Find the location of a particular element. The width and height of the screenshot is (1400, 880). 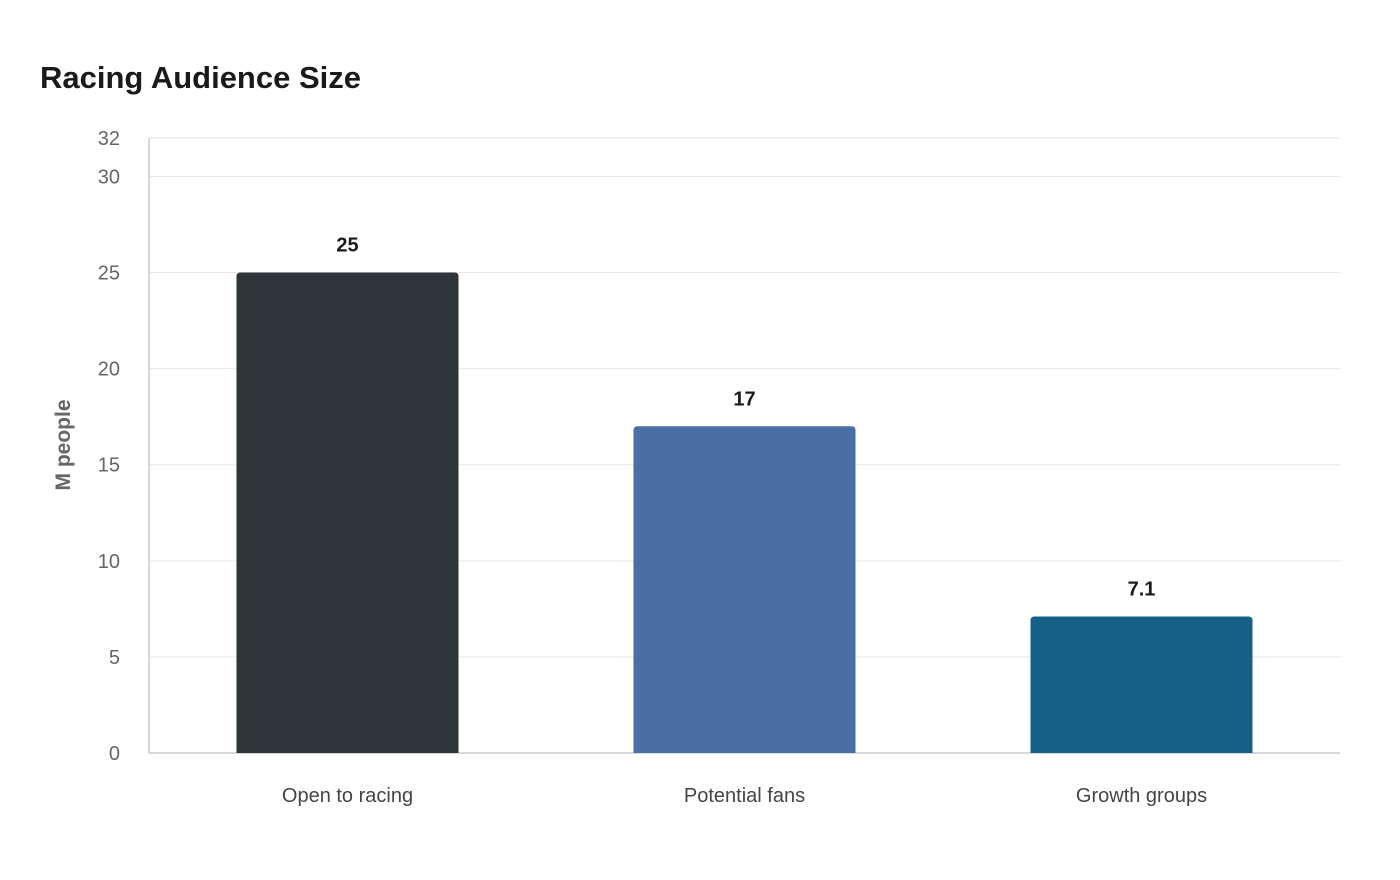

y-tick-label: 0 is located at coordinates (114, 754).